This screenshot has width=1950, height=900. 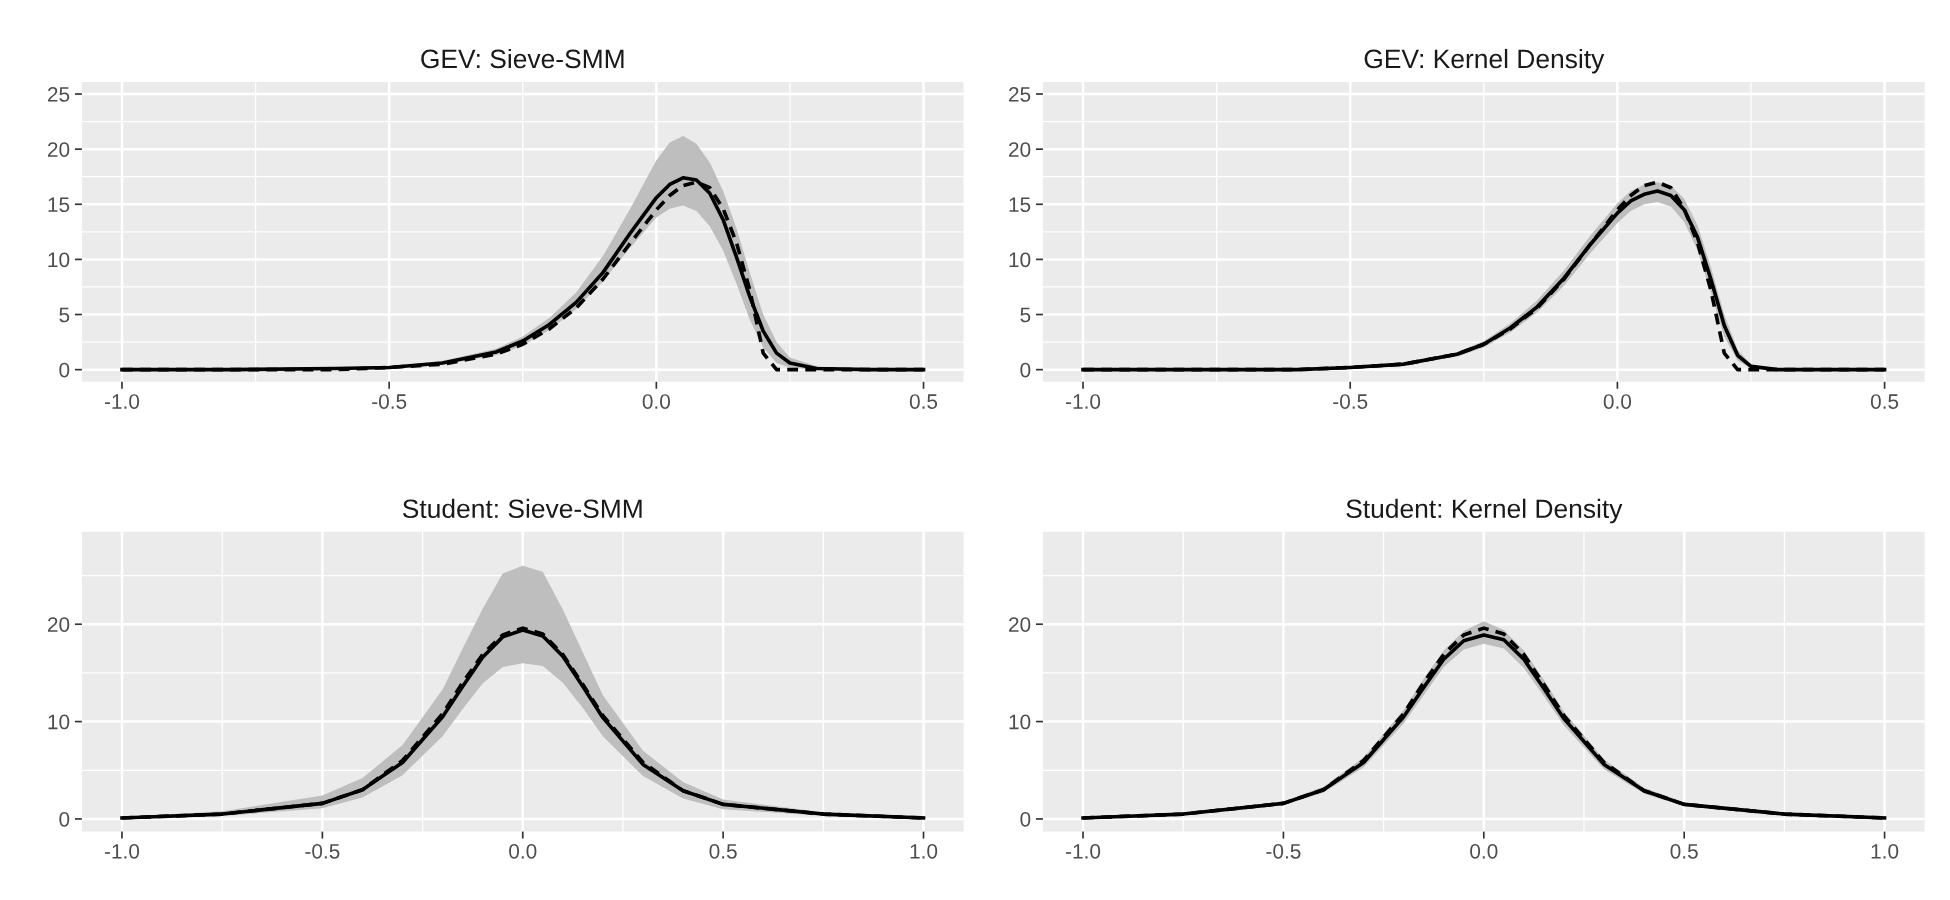 What do you see at coordinates (522, 58) in the screenshot?
I see `chart-title: GEV: Sieve-SMM` at bounding box center [522, 58].